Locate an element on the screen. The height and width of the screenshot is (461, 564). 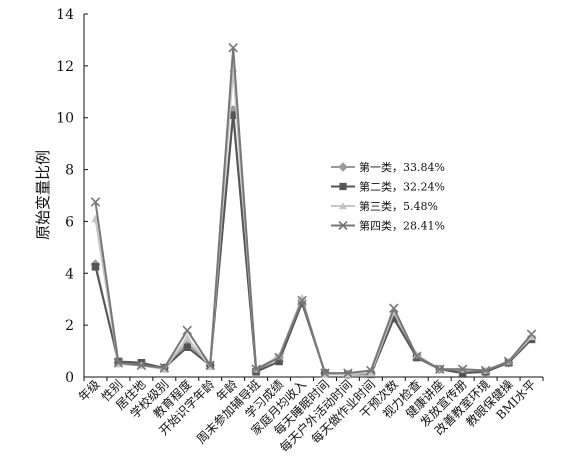
y-tick-label: 12 is located at coordinates (65, 67).